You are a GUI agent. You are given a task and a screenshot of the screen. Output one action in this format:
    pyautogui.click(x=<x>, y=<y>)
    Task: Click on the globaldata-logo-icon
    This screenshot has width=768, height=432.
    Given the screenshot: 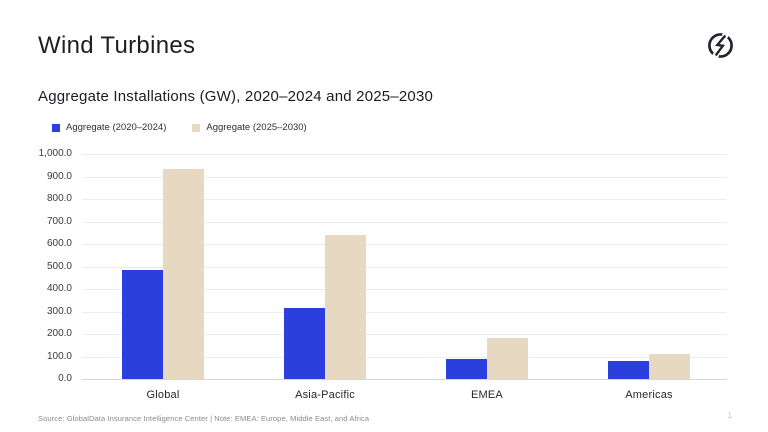 What is the action you would take?
    pyautogui.click(x=720, y=45)
    